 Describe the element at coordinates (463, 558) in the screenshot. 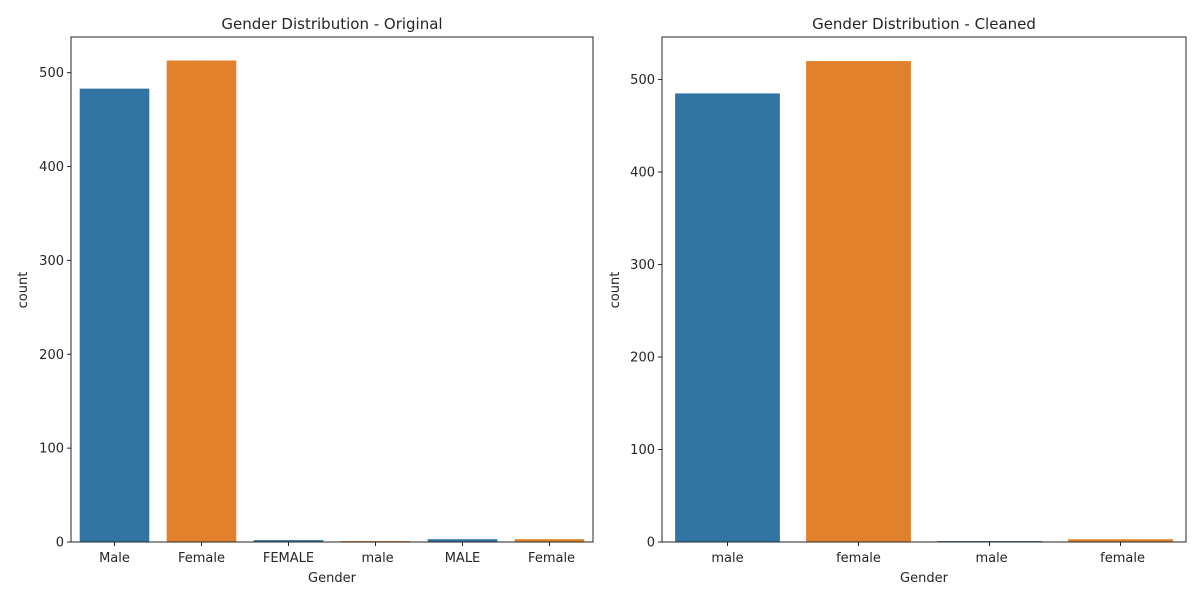

I see `x-tick-label: MALE` at that location.